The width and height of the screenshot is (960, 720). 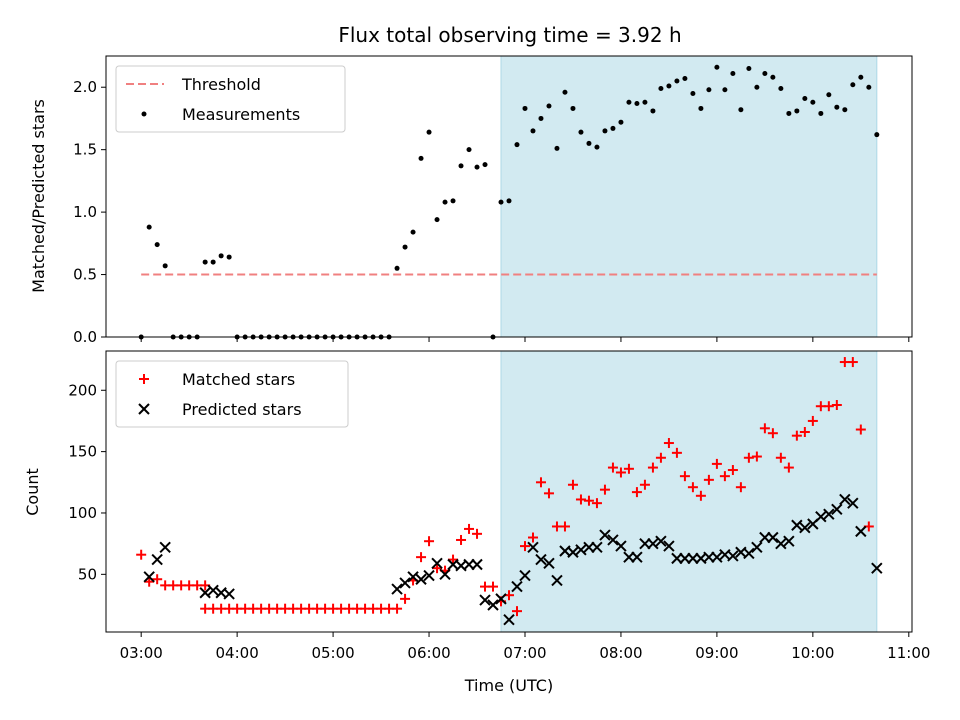 What do you see at coordinates (620, 653) in the screenshot?
I see `x-tick-label: 08:00` at bounding box center [620, 653].